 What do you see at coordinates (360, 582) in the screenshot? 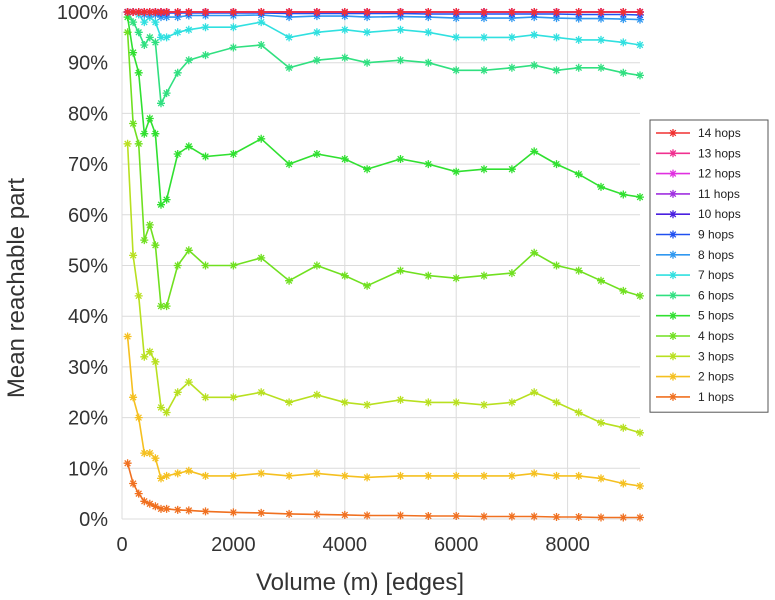
I see `x-axis-label: Volume (m) [edges]` at bounding box center [360, 582].